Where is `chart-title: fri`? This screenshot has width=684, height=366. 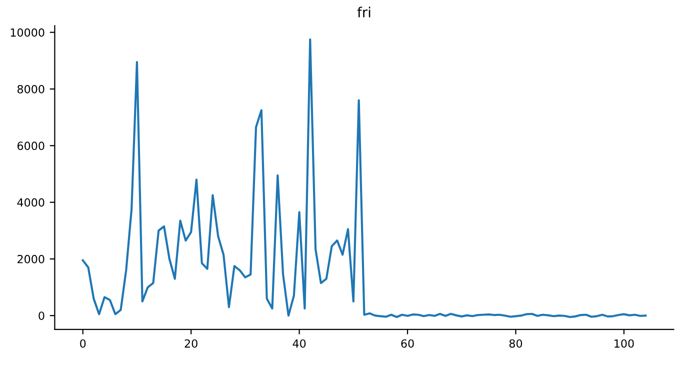
chart-title: fri is located at coordinates (363, 12).